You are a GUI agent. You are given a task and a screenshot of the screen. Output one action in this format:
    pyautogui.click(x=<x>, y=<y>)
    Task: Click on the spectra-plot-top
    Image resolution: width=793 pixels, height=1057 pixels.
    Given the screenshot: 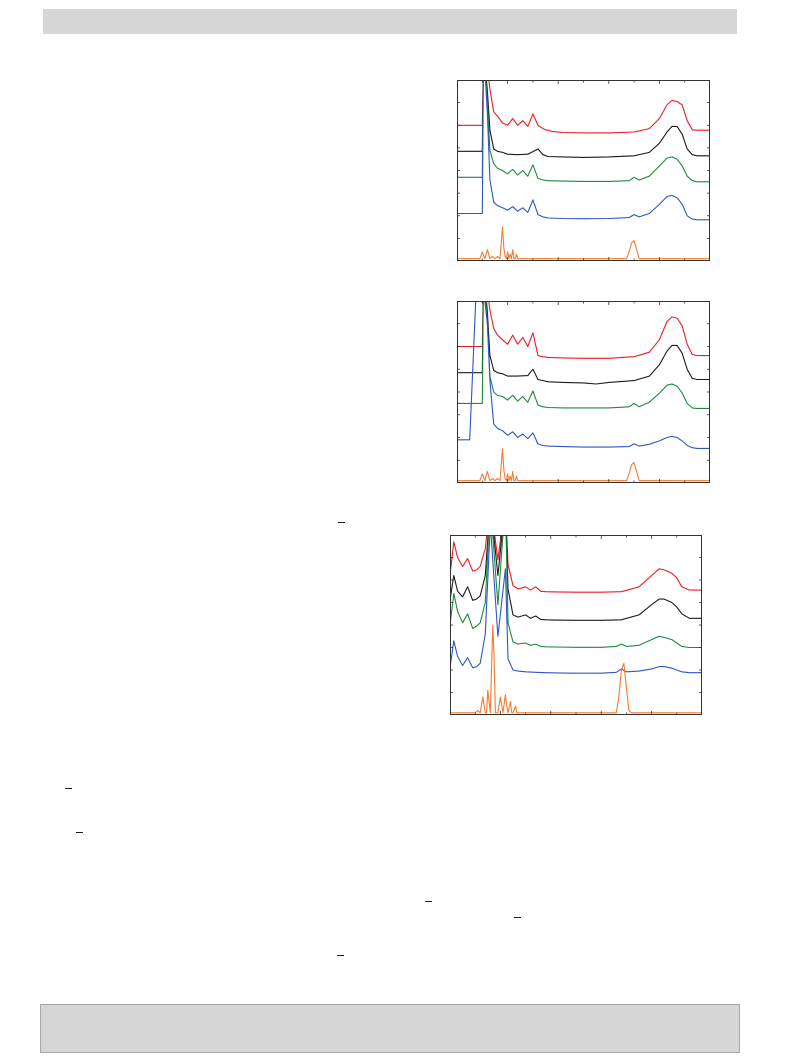 What is the action you would take?
    pyautogui.click(x=583, y=170)
    